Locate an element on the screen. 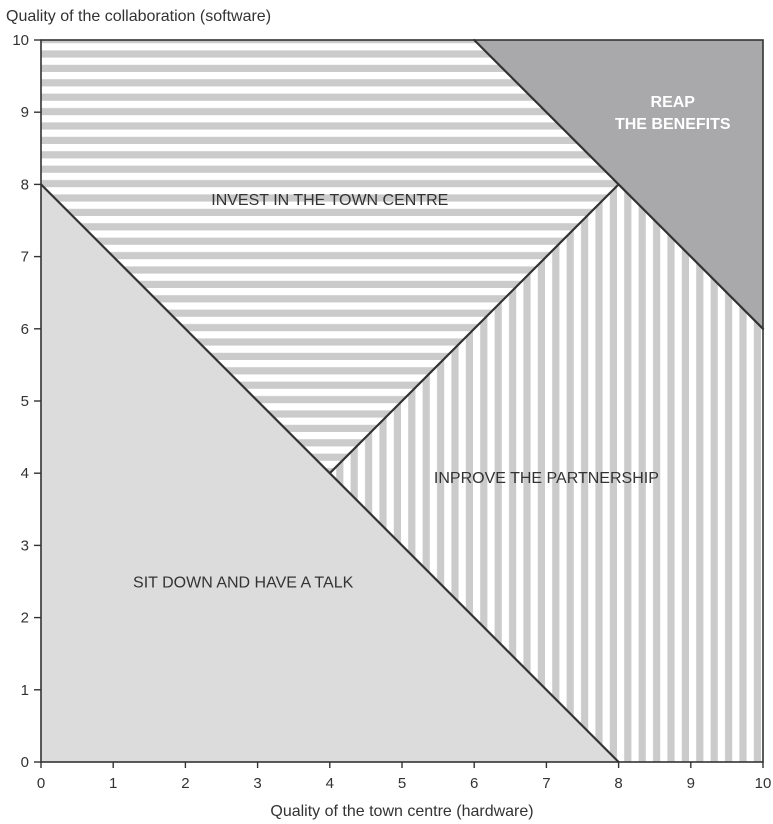  region-label-invest-in-the-town-centre: INVEST IN THE TOWN CENTRE is located at coordinates (329, 200).